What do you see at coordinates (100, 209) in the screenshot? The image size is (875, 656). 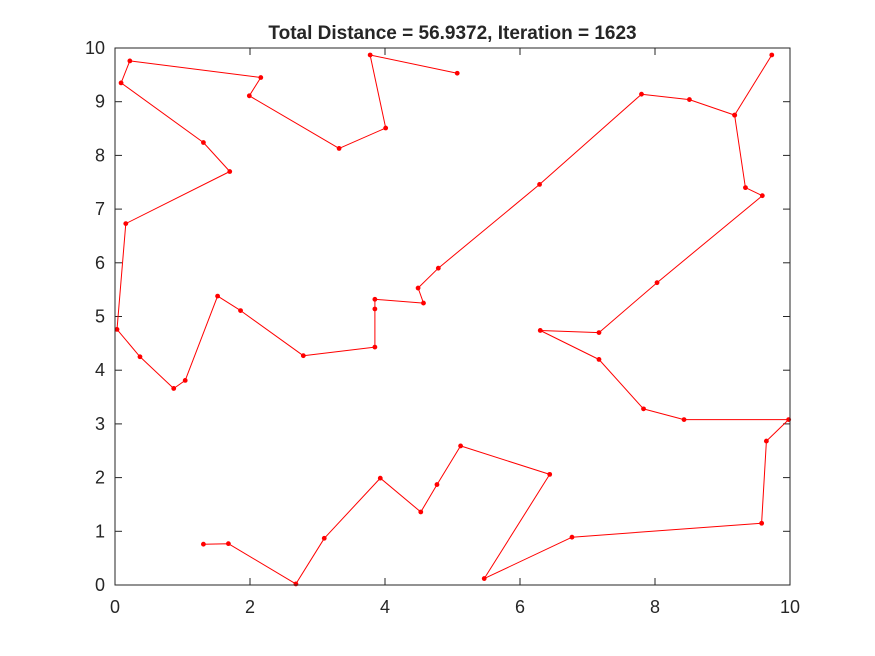 I see `y-tick-label: 7` at bounding box center [100, 209].